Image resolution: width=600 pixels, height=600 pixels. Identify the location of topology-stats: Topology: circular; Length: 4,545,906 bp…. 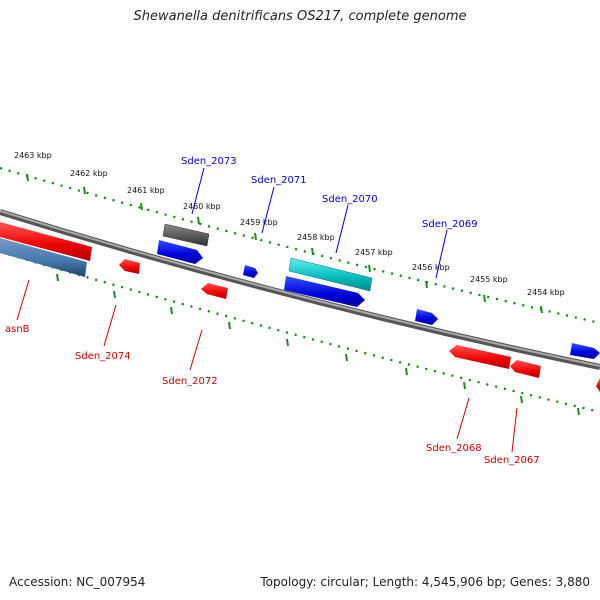
(425, 582).